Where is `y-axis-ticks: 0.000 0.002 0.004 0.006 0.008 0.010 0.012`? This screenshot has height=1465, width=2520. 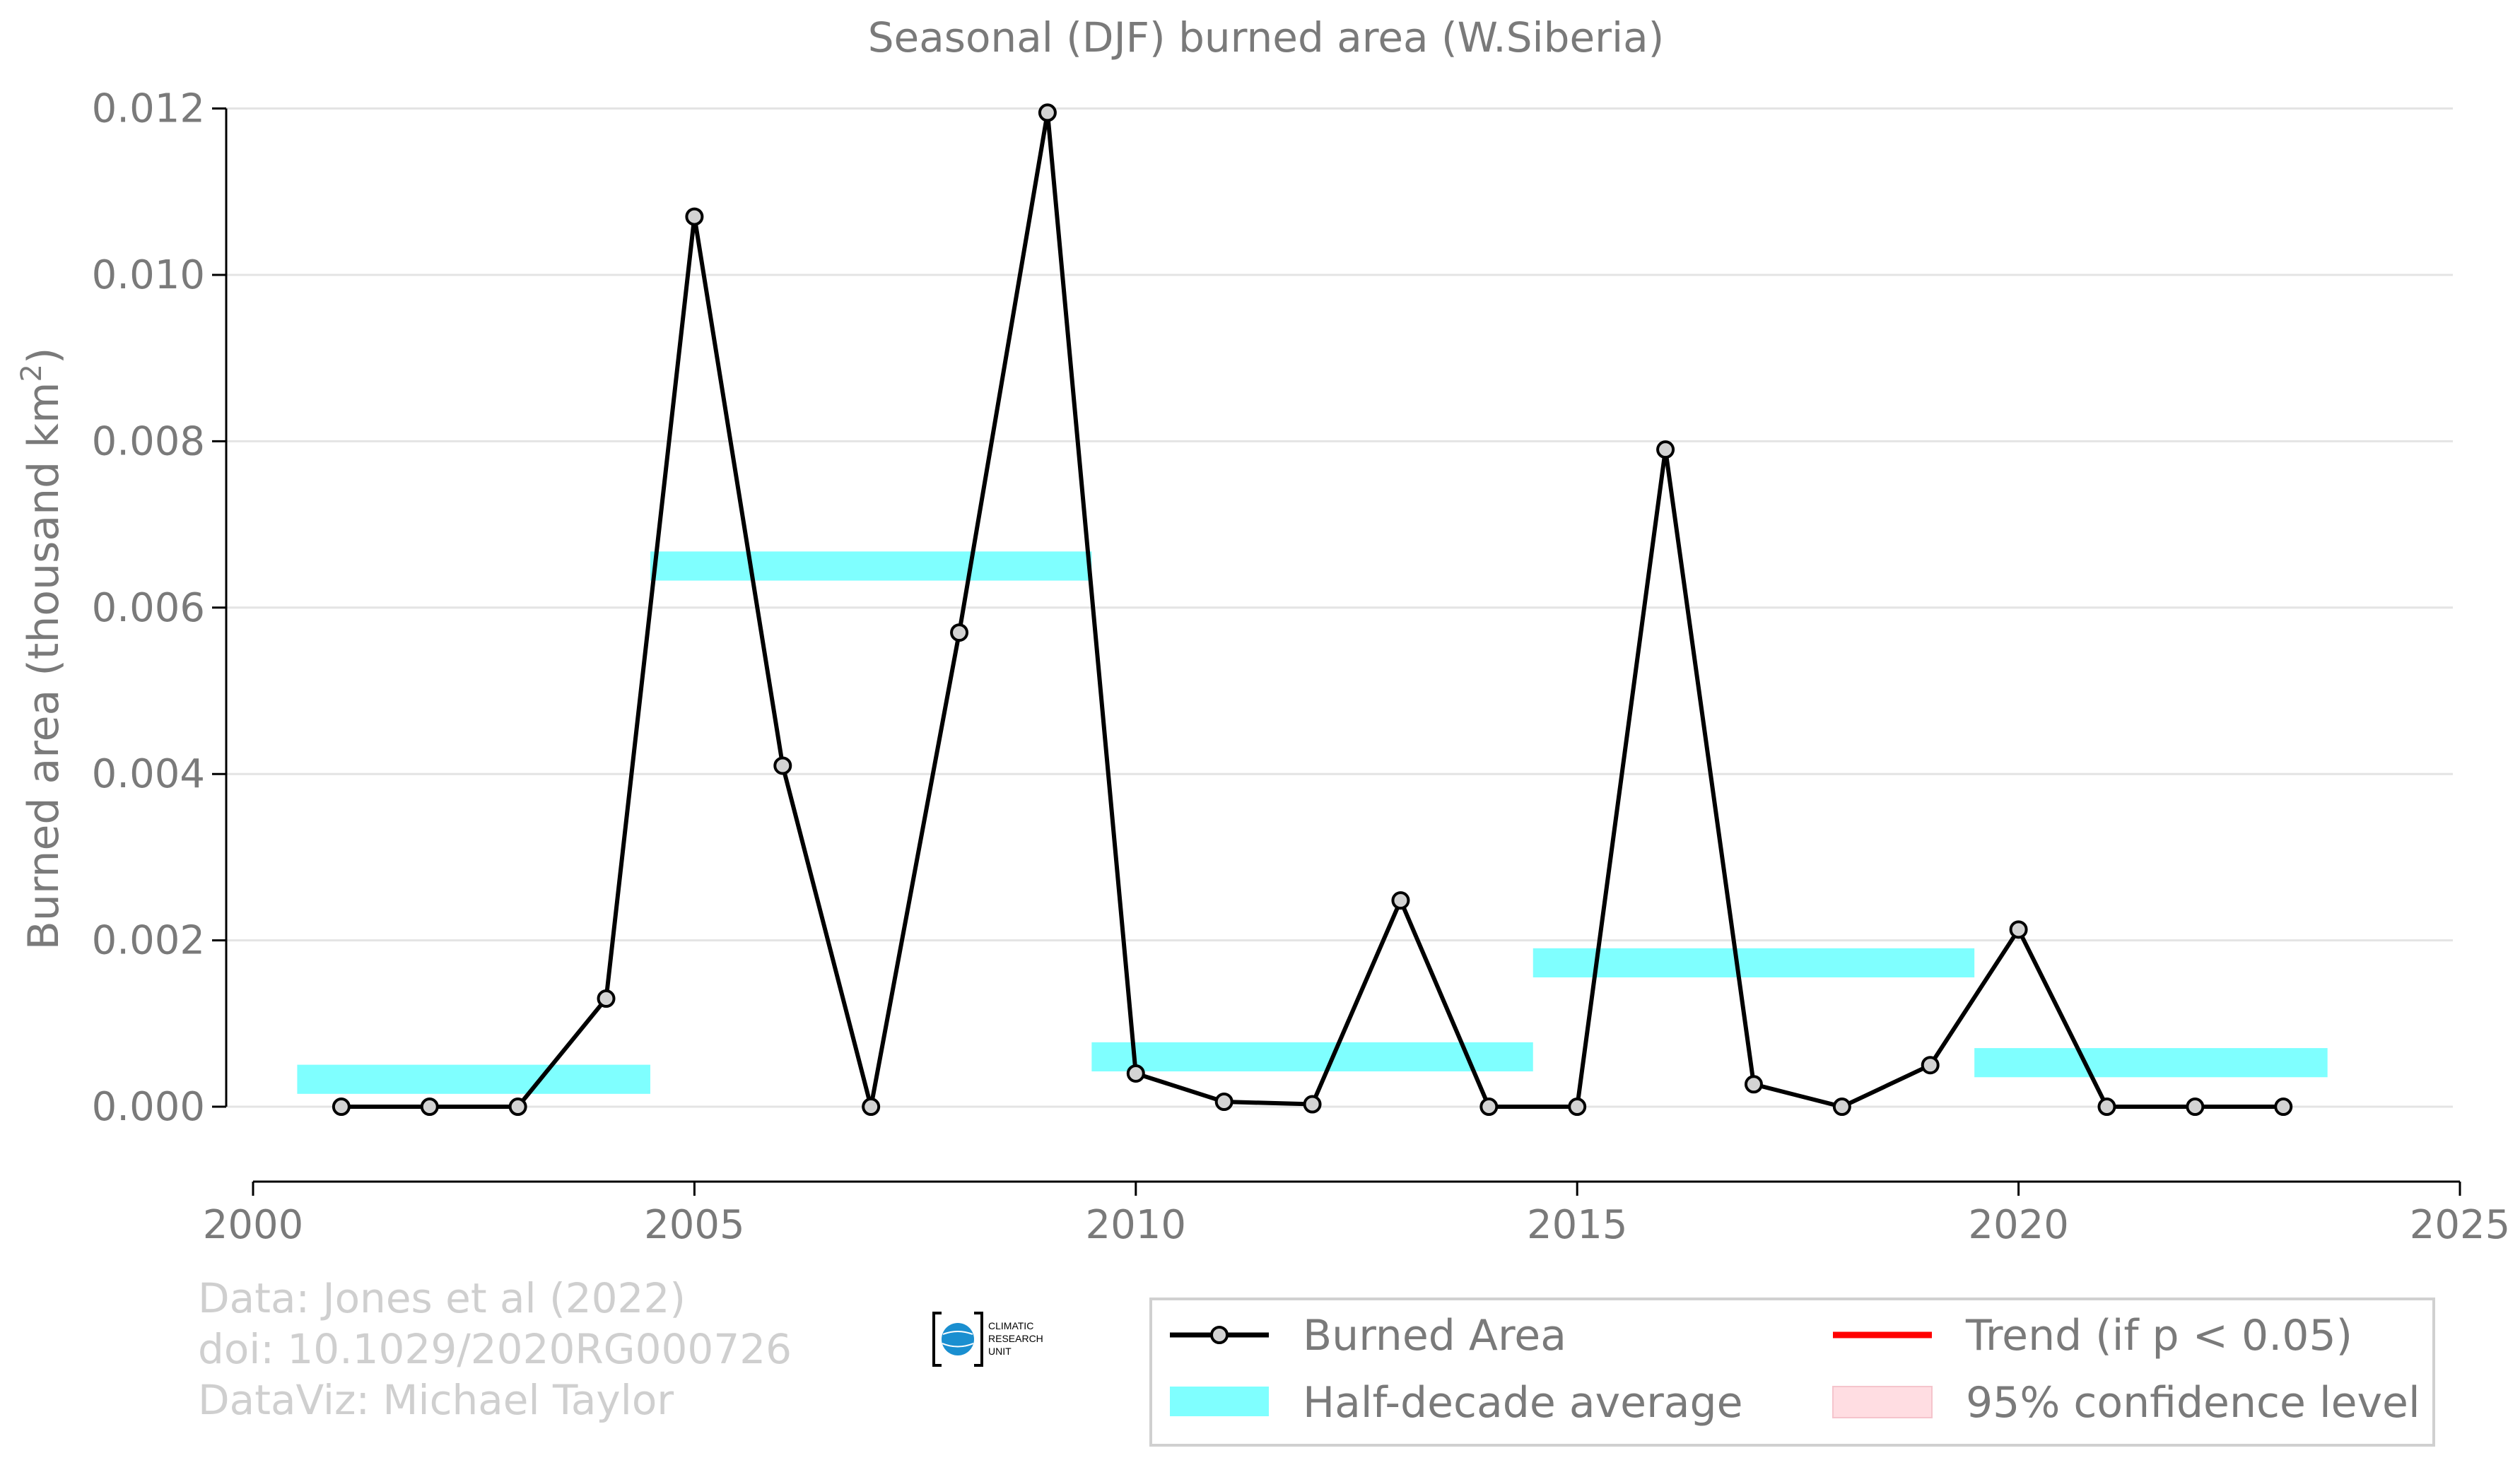 y-axis-ticks: 0.000 0.002 0.004 0.006 0.008 0.010 0.012 is located at coordinates (159, 608).